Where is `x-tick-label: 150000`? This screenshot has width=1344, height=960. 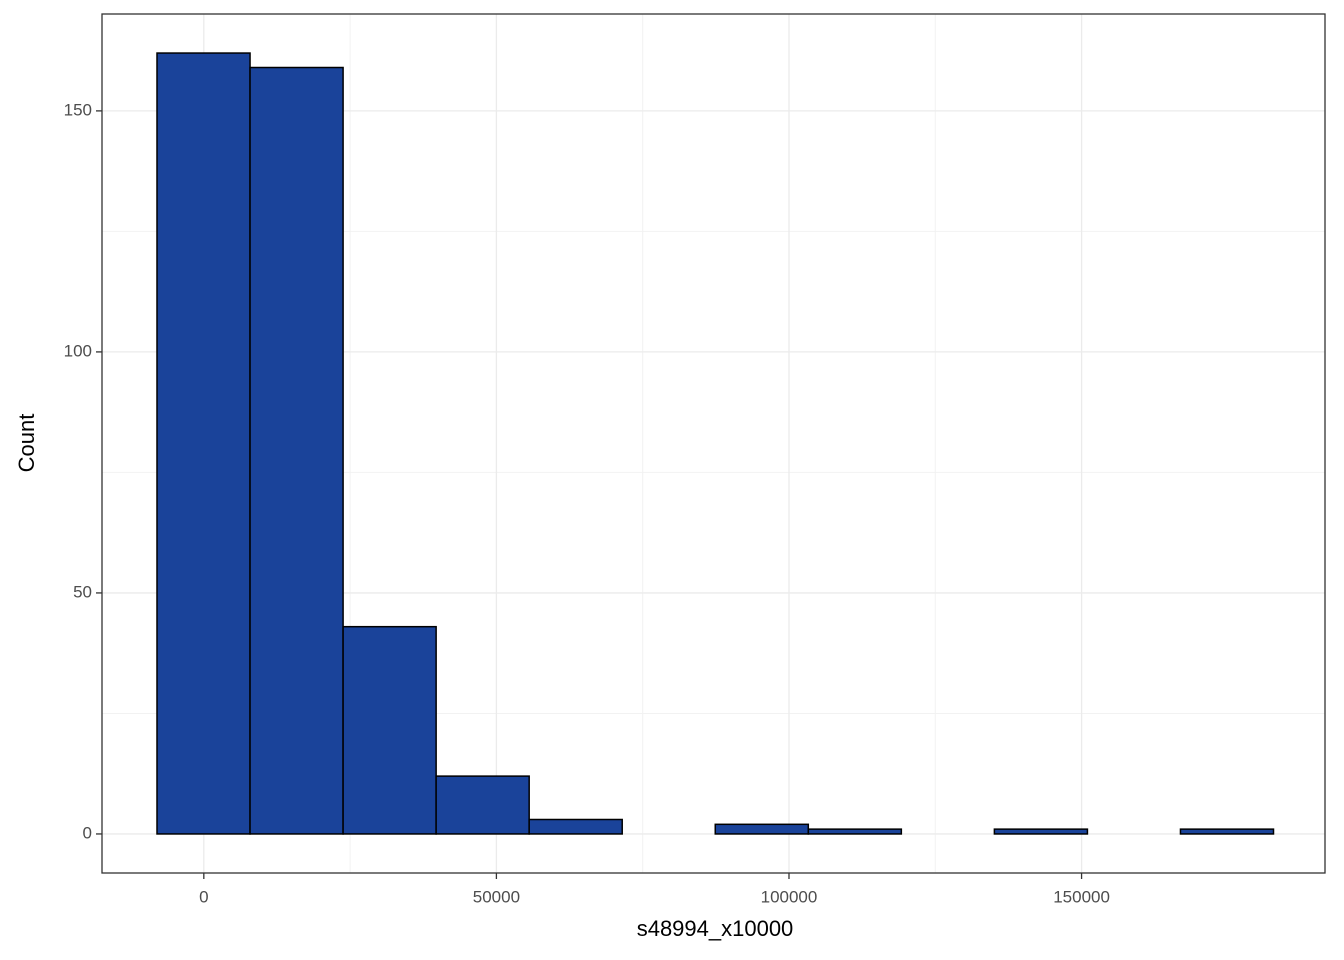 x-tick-label: 150000 is located at coordinates (1081, 896).